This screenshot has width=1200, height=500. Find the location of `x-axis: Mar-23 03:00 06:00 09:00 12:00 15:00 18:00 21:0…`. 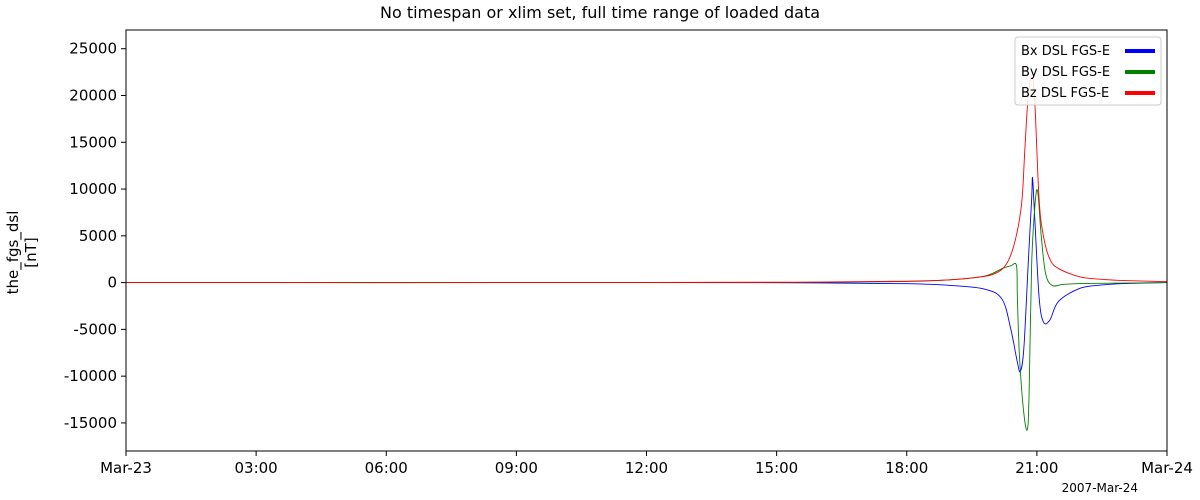

x-axis: Mar-23 03:00 06:00 09:00 12:00 15:00 18:00 21:0… is located at coordinates (646, 464).